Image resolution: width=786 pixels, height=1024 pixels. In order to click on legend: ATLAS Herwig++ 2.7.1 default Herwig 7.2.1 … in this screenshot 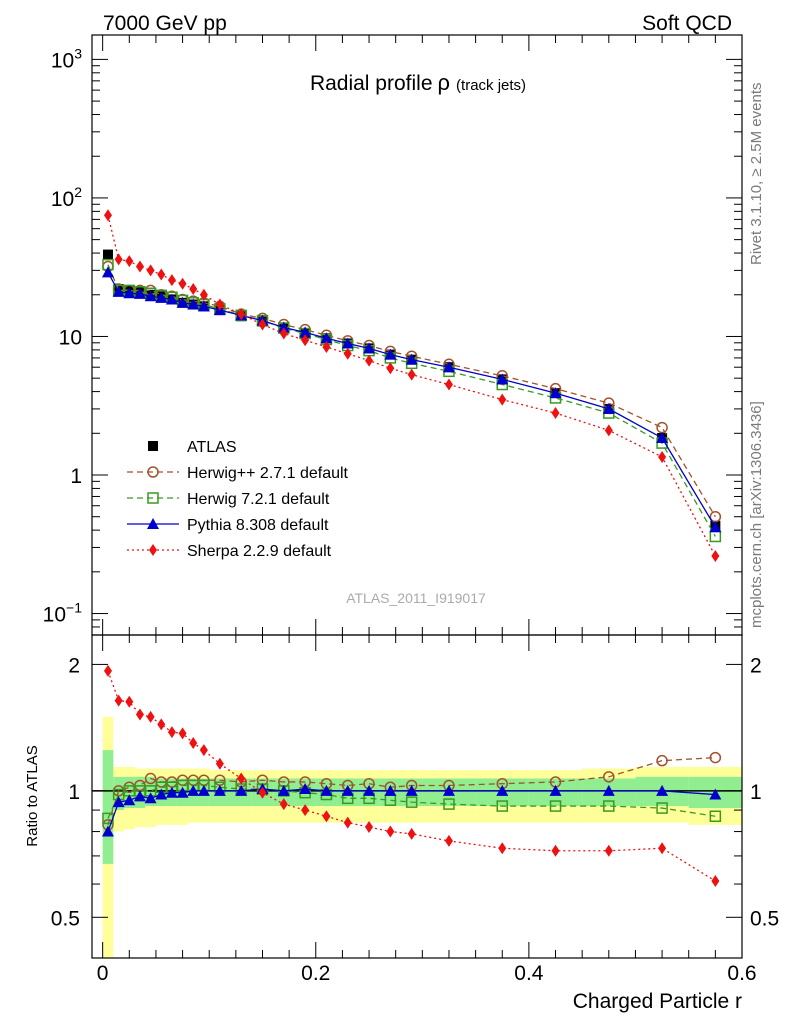, I will do `click(238, 499)`.